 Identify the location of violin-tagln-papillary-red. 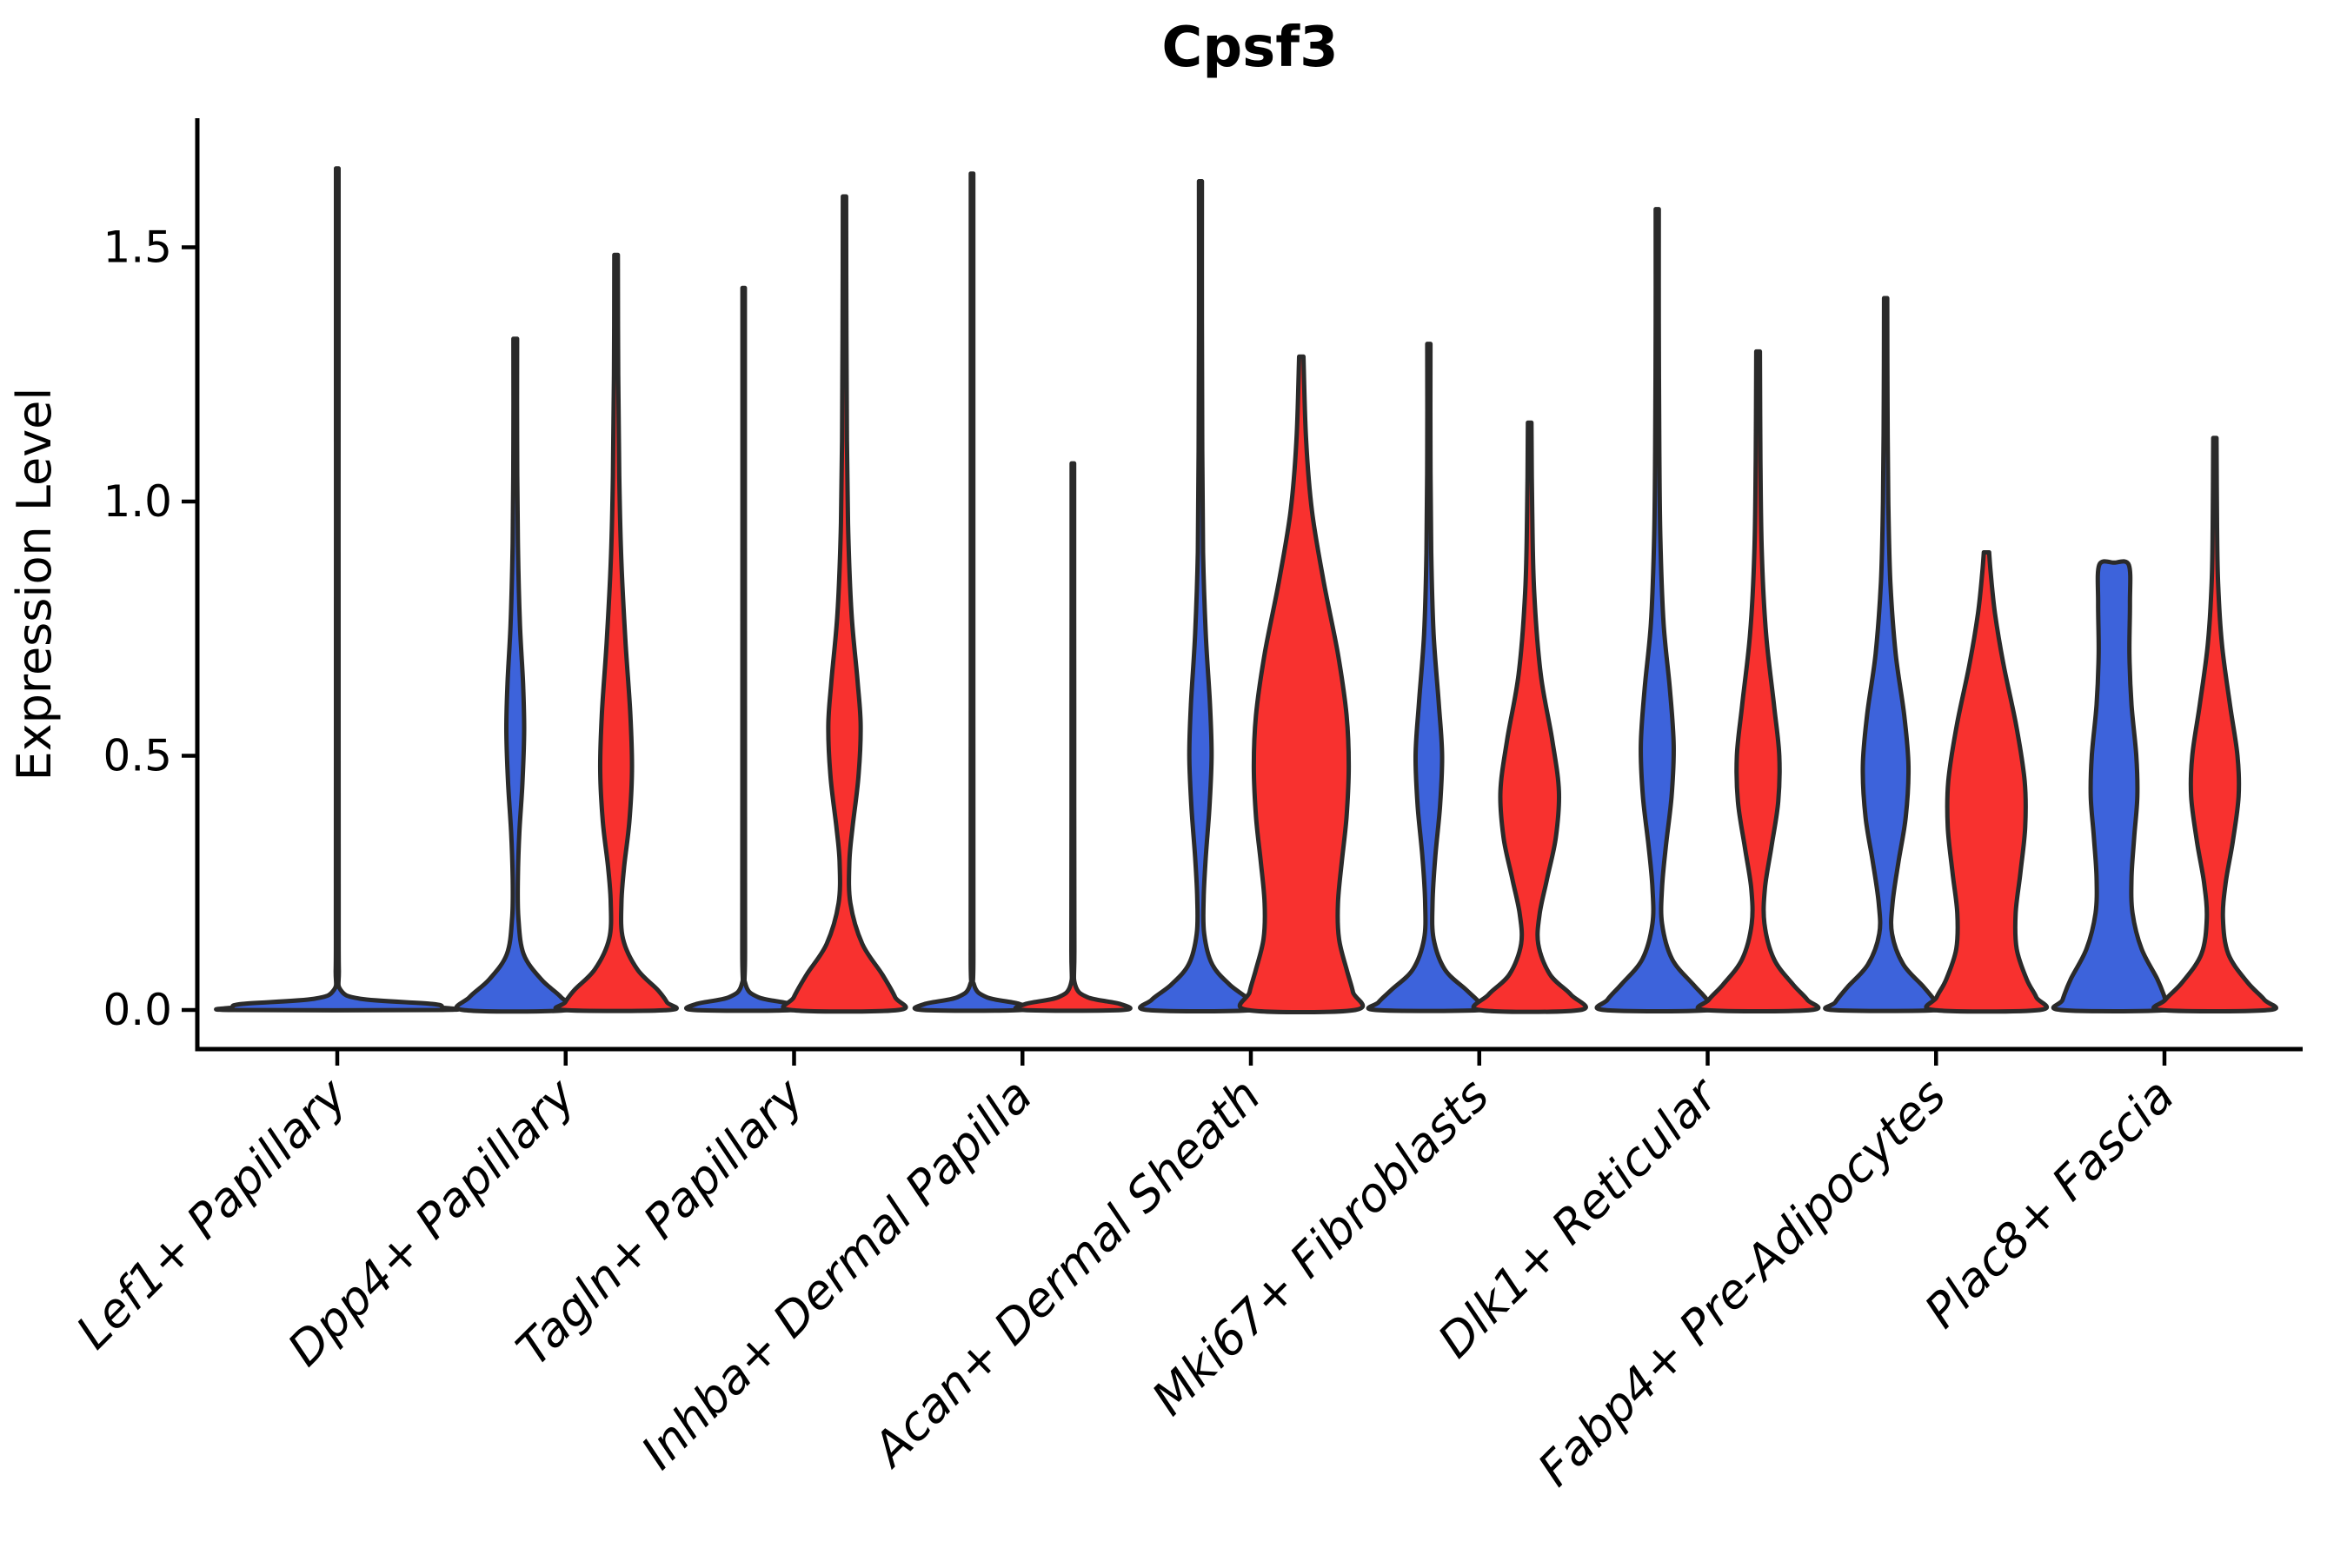
(844, 604).